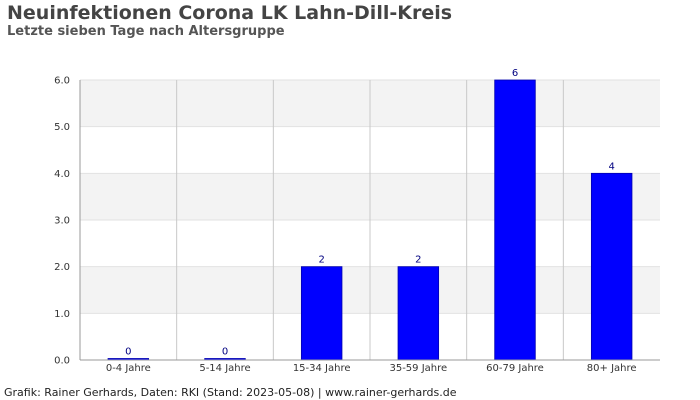 Image resolution: width=700 pixels, height=400 pixels. Describe the element at coordinates (515, 73) in the screenshot. I see `data-label: 6` at that location.